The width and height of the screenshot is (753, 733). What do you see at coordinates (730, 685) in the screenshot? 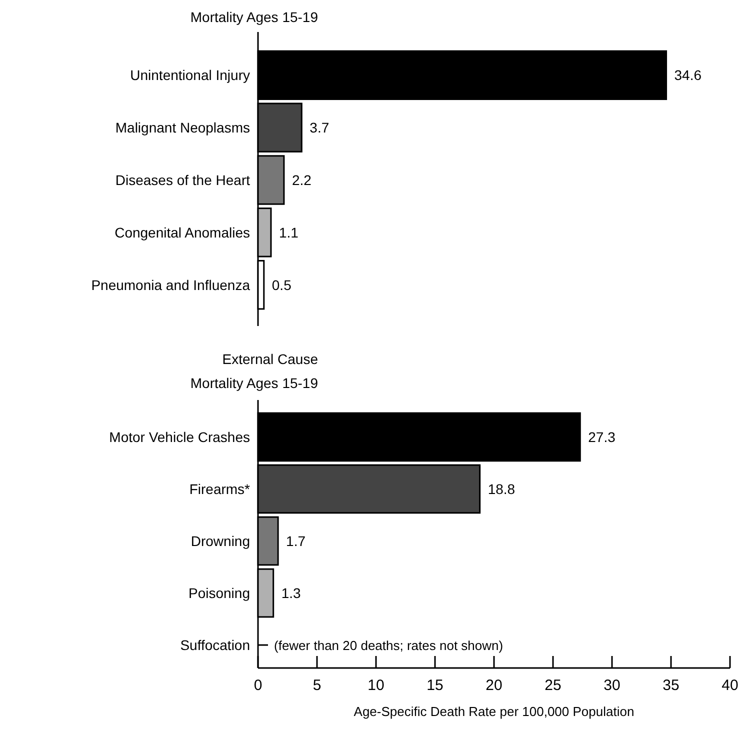
I see `x-tick-label: 40` at bounding box center [730, 685].